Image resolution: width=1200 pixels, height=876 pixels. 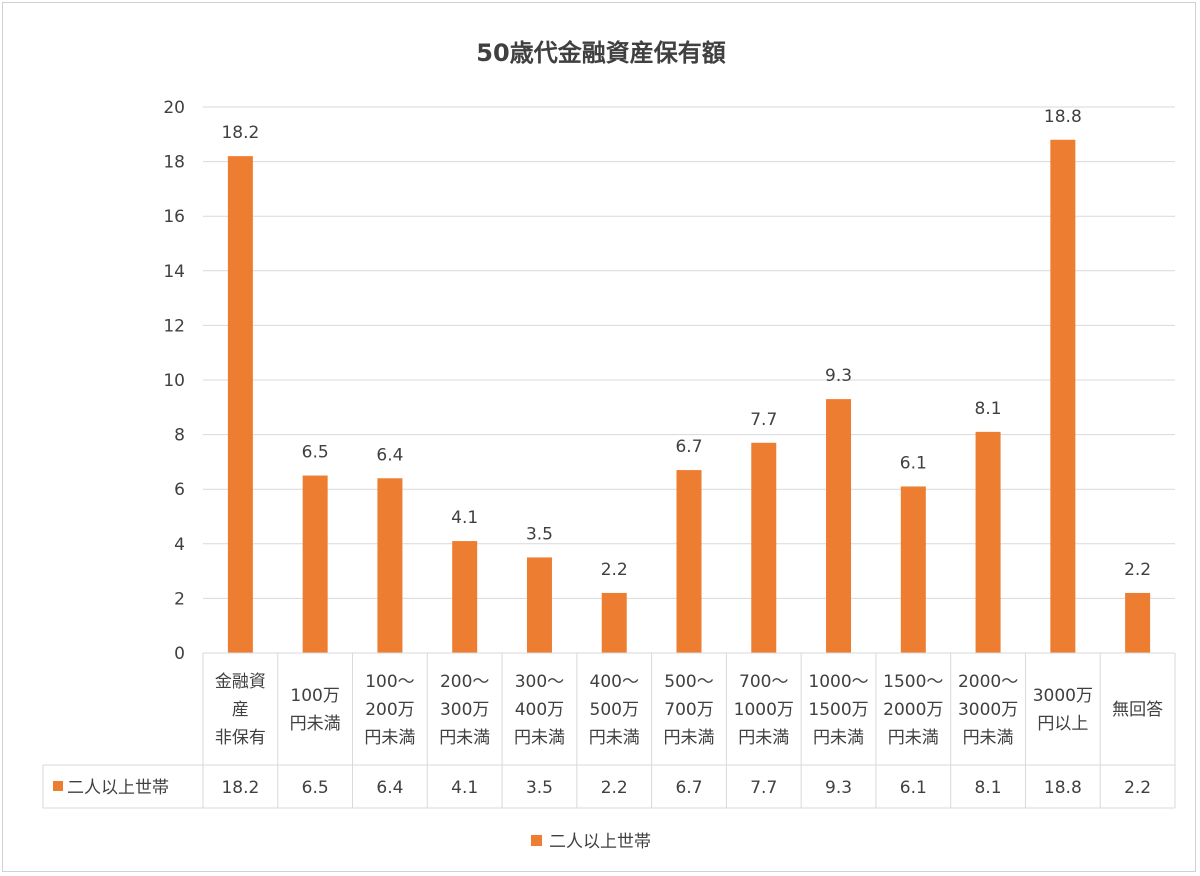 What do you see at coordinates (464, 710) in the screenshot?
I see `category-label: 200〜 300万円未満` at bounding box center [464, 710].